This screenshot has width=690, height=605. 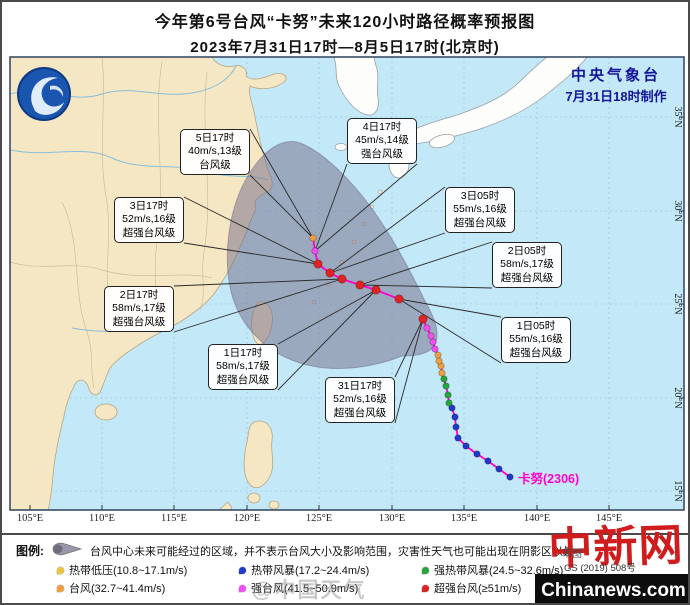 What do you see at coordinates (611, 588) in the screenshot?
I see `chinanews-bar: Chinanews.com` at bounding box center [611, 588].